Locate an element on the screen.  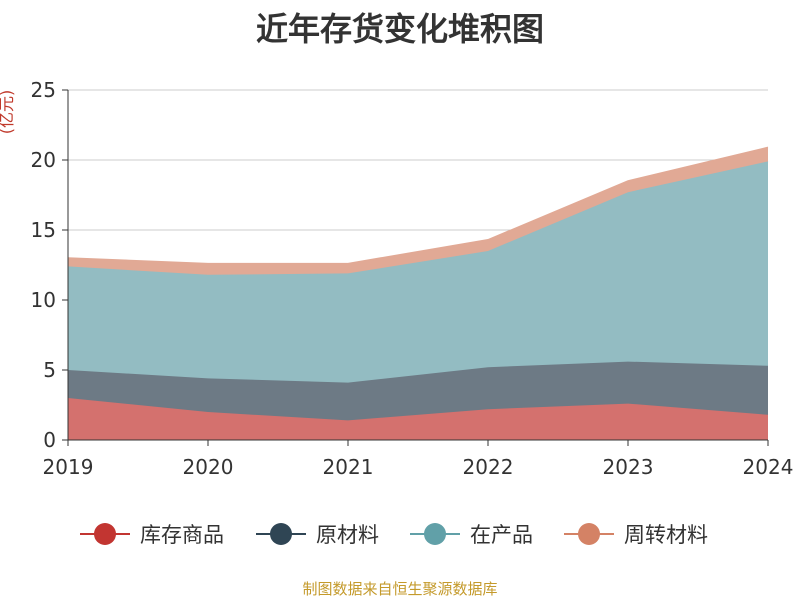
legend-label: 库存商品 is located at coordinates (182, 535).